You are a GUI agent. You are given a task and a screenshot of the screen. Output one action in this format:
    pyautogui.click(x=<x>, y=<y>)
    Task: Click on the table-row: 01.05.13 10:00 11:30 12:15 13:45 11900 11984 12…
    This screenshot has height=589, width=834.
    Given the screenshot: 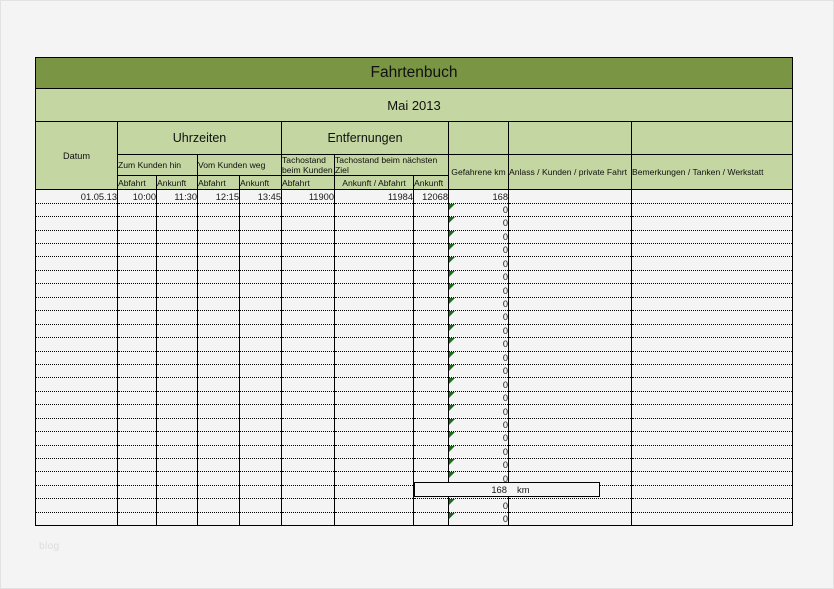 What is the action you would take?
    pyautogui.click(x=414, y=196)
    